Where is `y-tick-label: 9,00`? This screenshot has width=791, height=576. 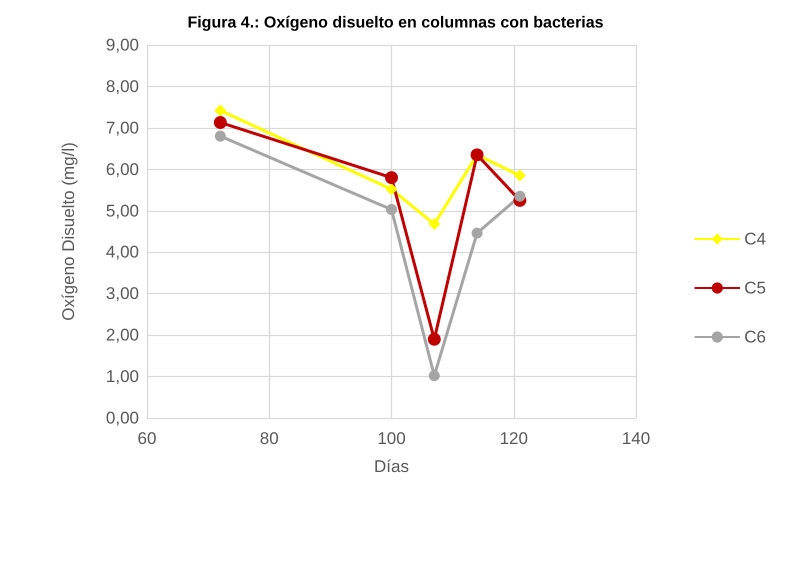 y-tick-label: 9,00 is located at coordinates (122, 45).